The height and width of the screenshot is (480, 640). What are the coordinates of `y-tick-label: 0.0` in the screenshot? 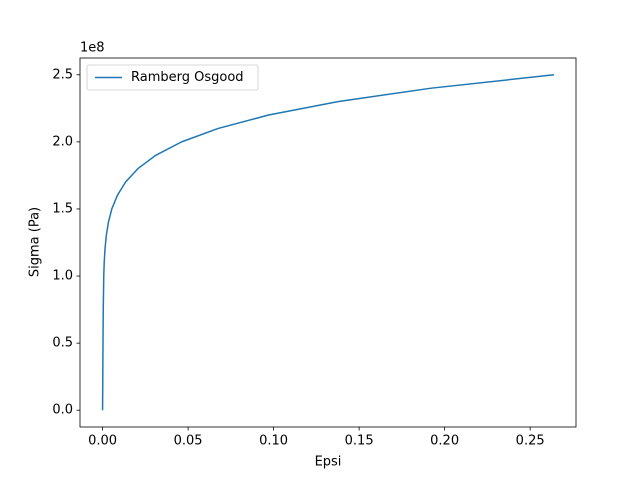 It's located at (62, 410).